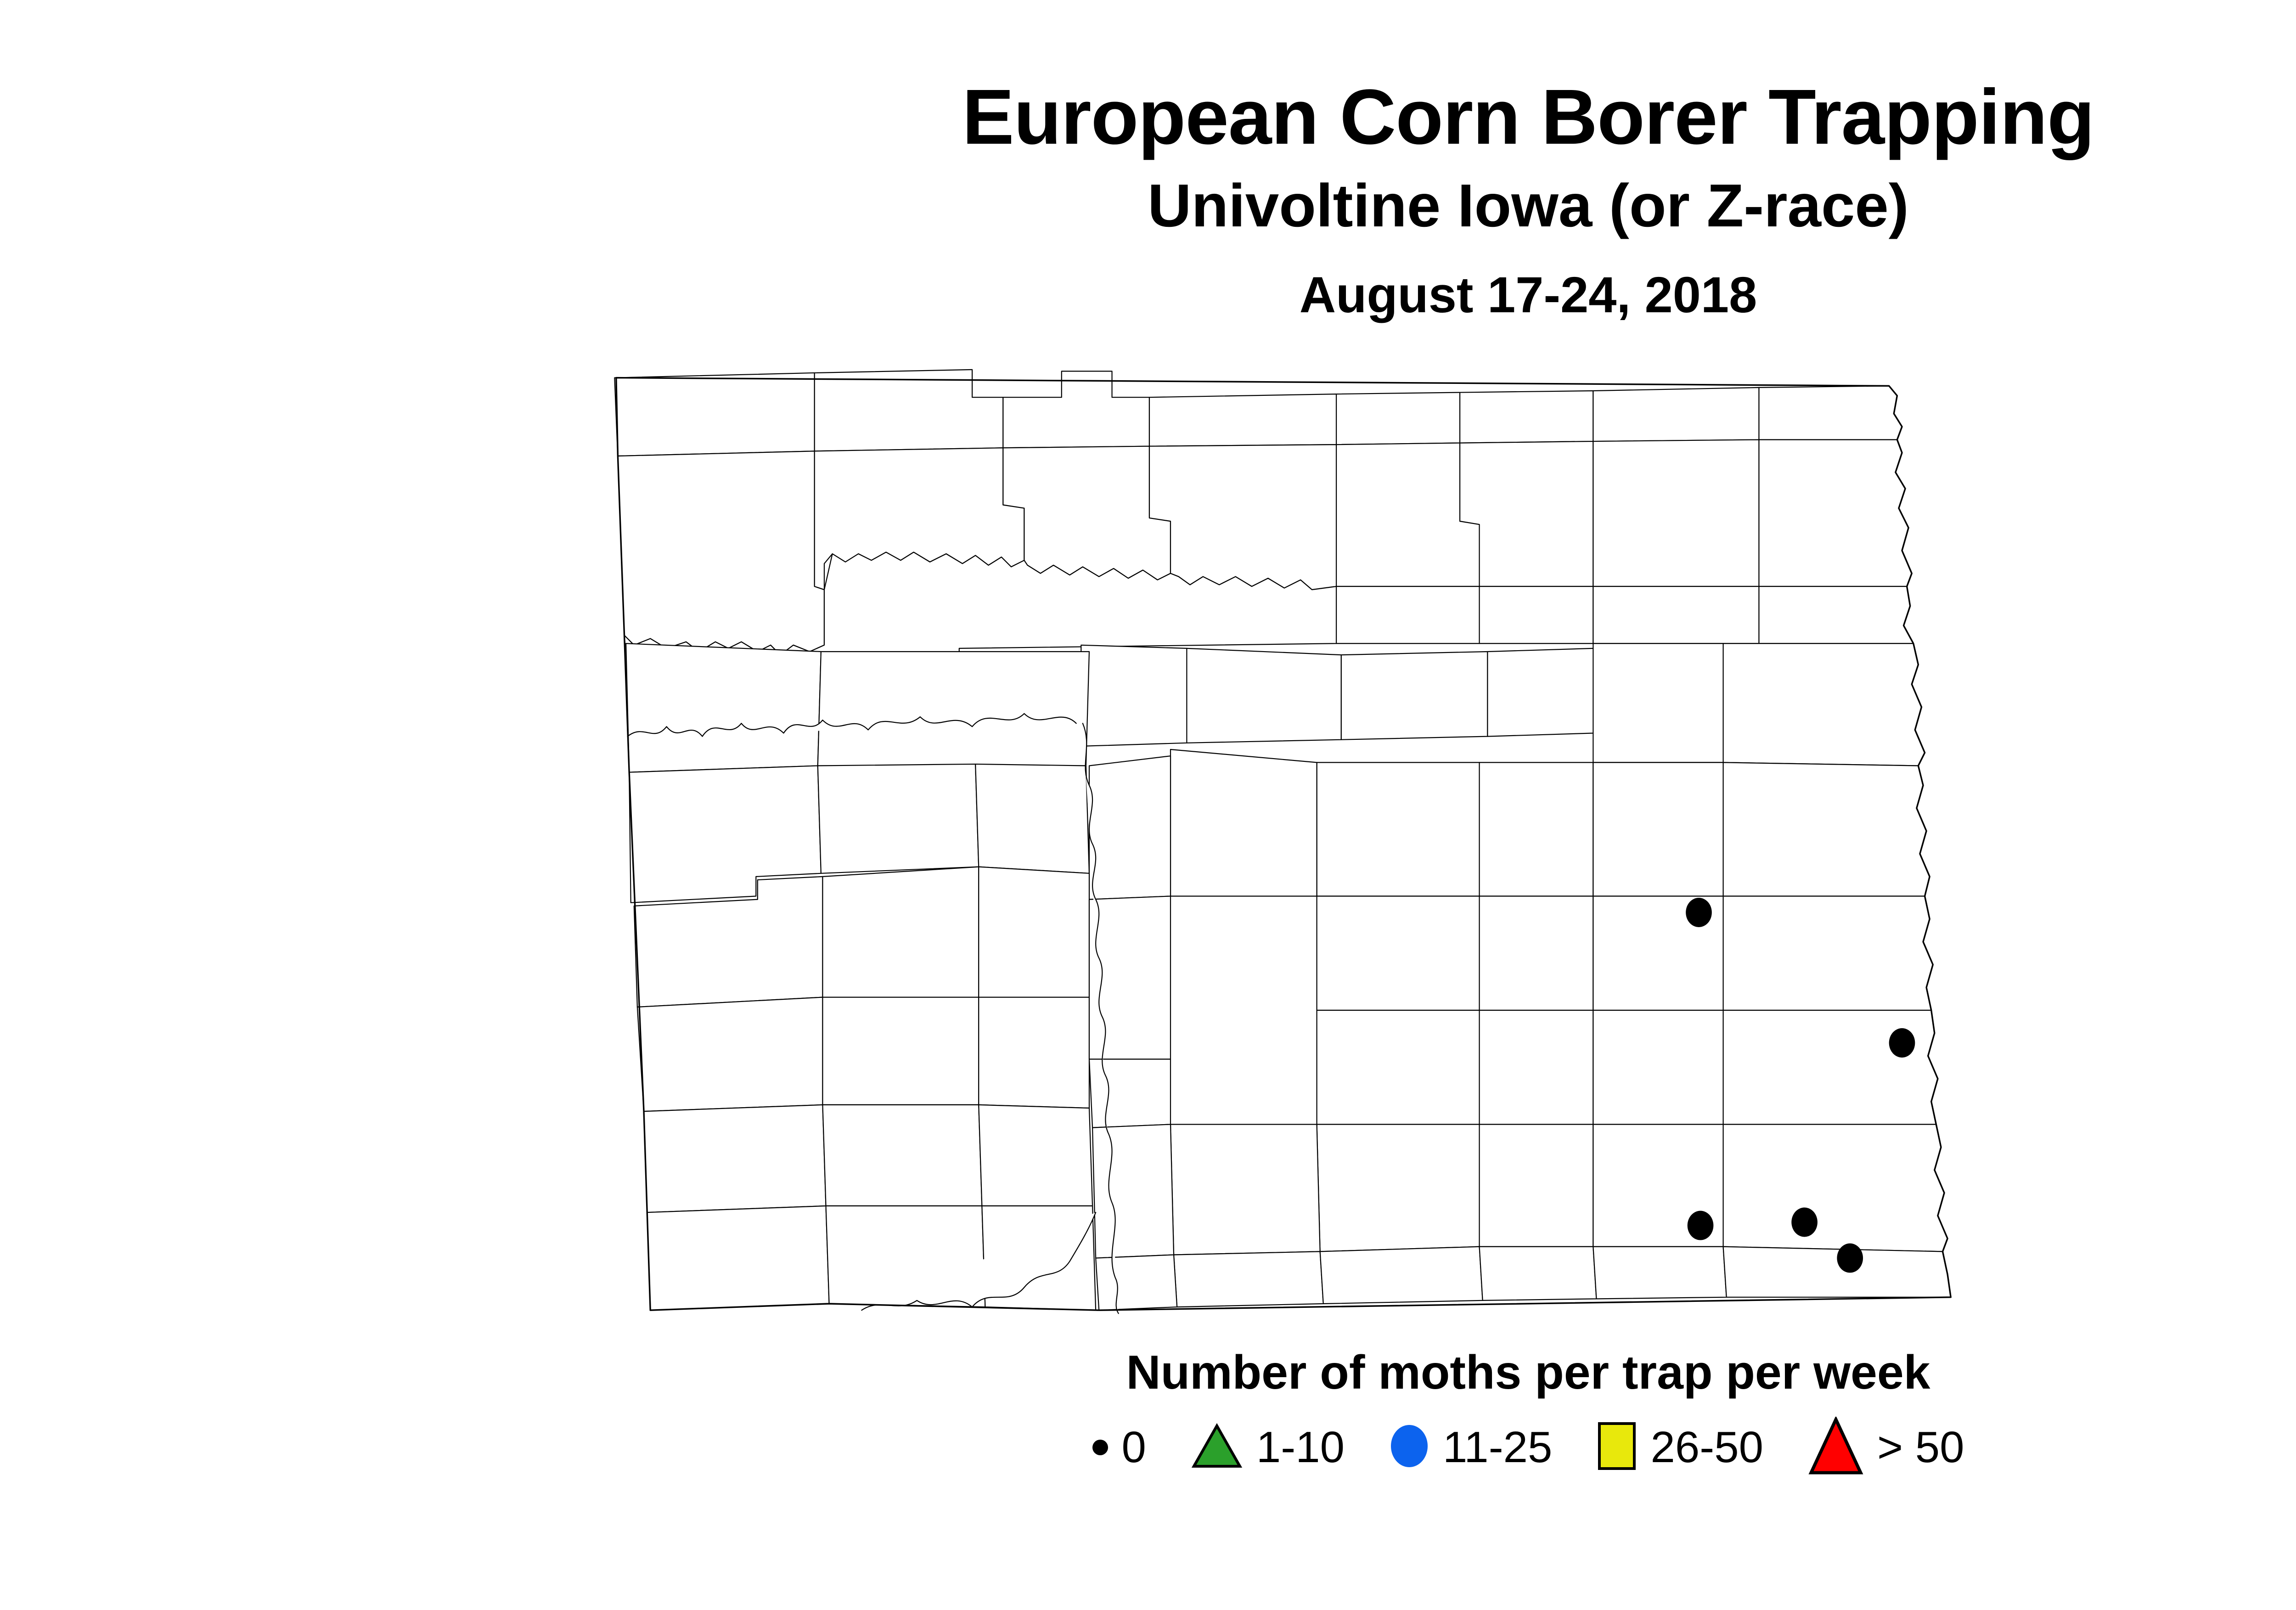 This screenshot has width=2296, height=1610. I want to click on page-title: European Corn Borer Trapping, so click(1528, 117).